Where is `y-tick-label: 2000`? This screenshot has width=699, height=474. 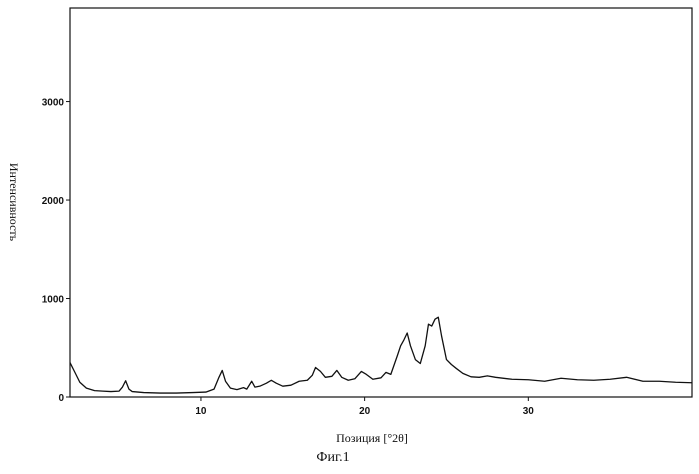 y-tick-label: 2000 is located at coordinates (53, 201).